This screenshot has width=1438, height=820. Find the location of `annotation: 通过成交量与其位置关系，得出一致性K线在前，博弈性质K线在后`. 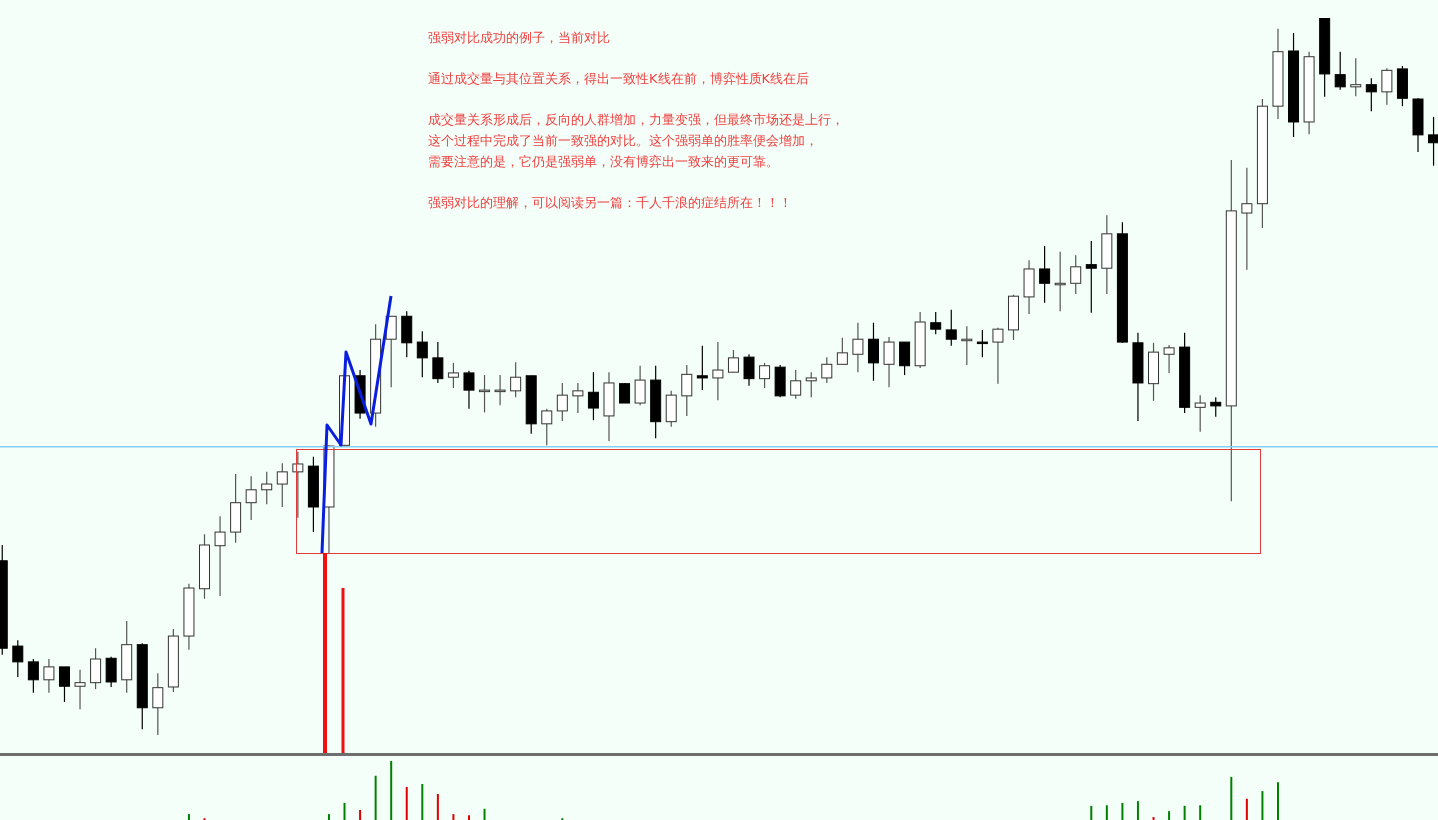

annotation: 通过成交量与其位置关系，得出一致性K线在前，博弈性质K线在后 is located at coordinates (619, 79).